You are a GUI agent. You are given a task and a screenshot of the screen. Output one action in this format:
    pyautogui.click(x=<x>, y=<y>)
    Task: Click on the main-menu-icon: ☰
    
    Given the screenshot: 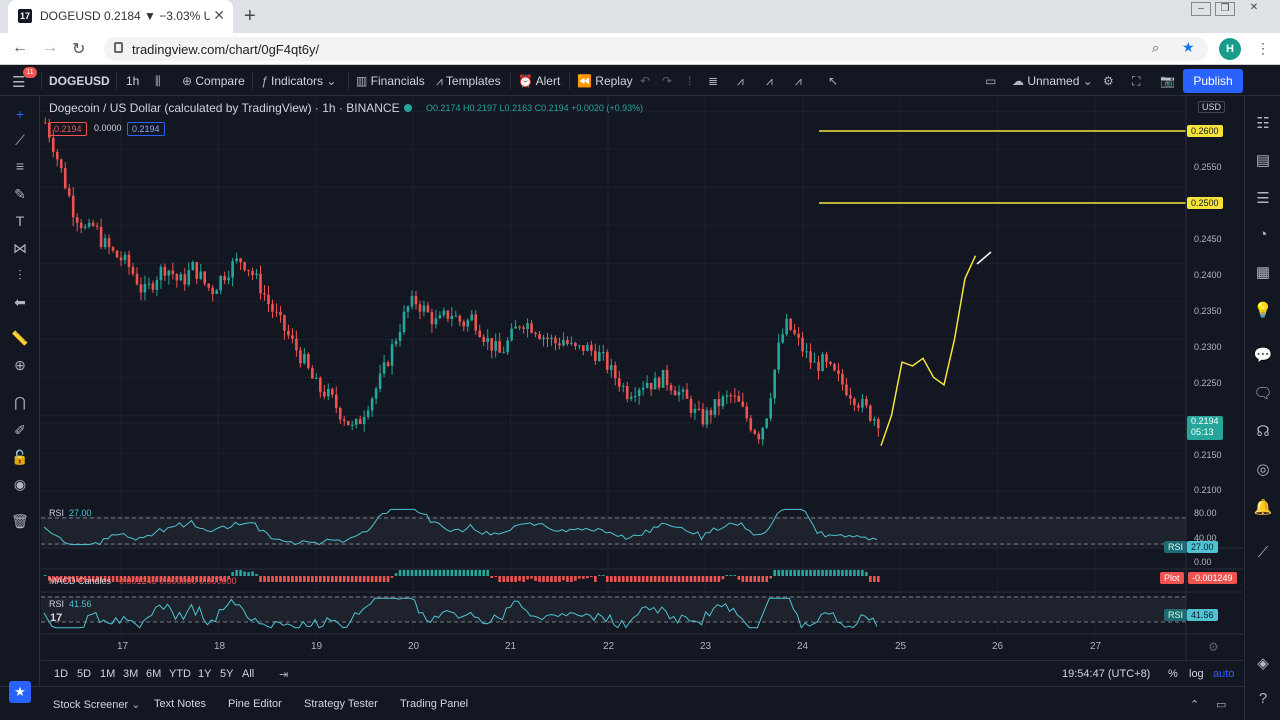 What is the action you would take?
    pyautogui.click(x=19, y=82)
    